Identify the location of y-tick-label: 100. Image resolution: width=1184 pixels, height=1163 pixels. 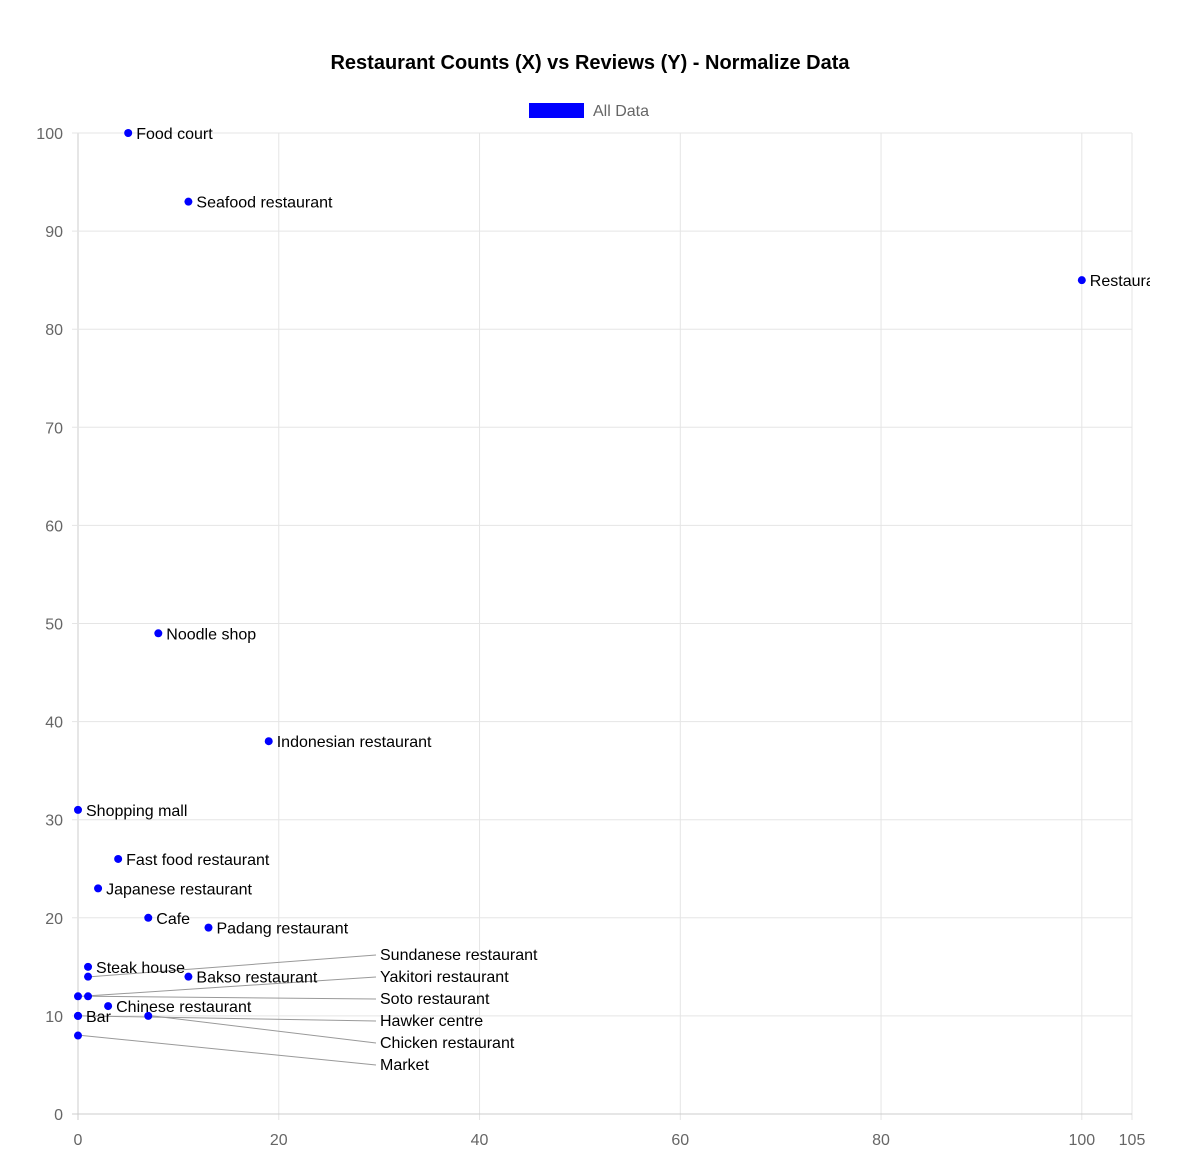
(49, 134).